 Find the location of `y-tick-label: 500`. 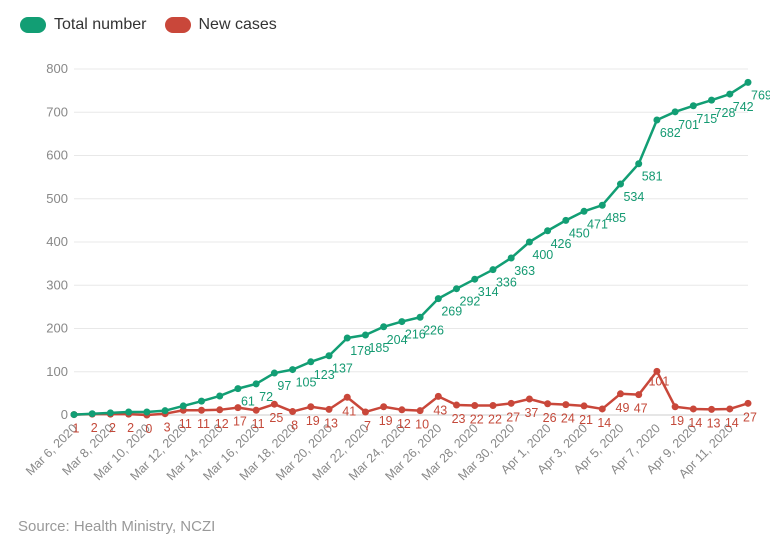

y-tick-label: 500 is located at coordinates (57, 198).